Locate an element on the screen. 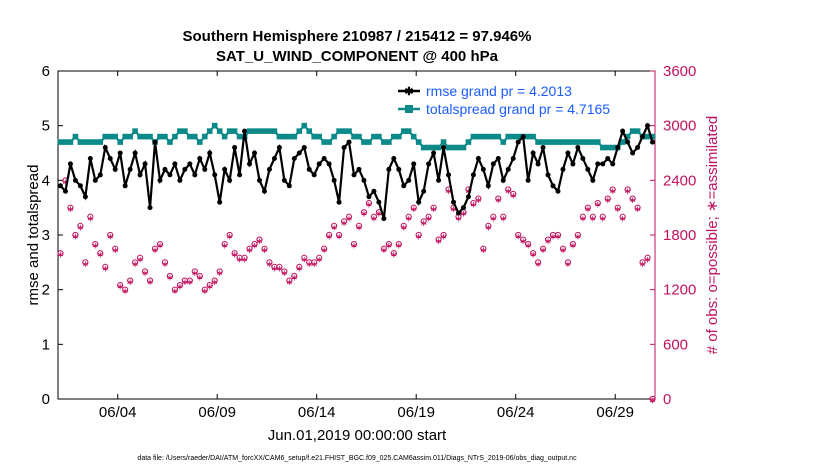  legend-spread: totalspread grand pr = 4.7165 is located at coordinates (518, 109).